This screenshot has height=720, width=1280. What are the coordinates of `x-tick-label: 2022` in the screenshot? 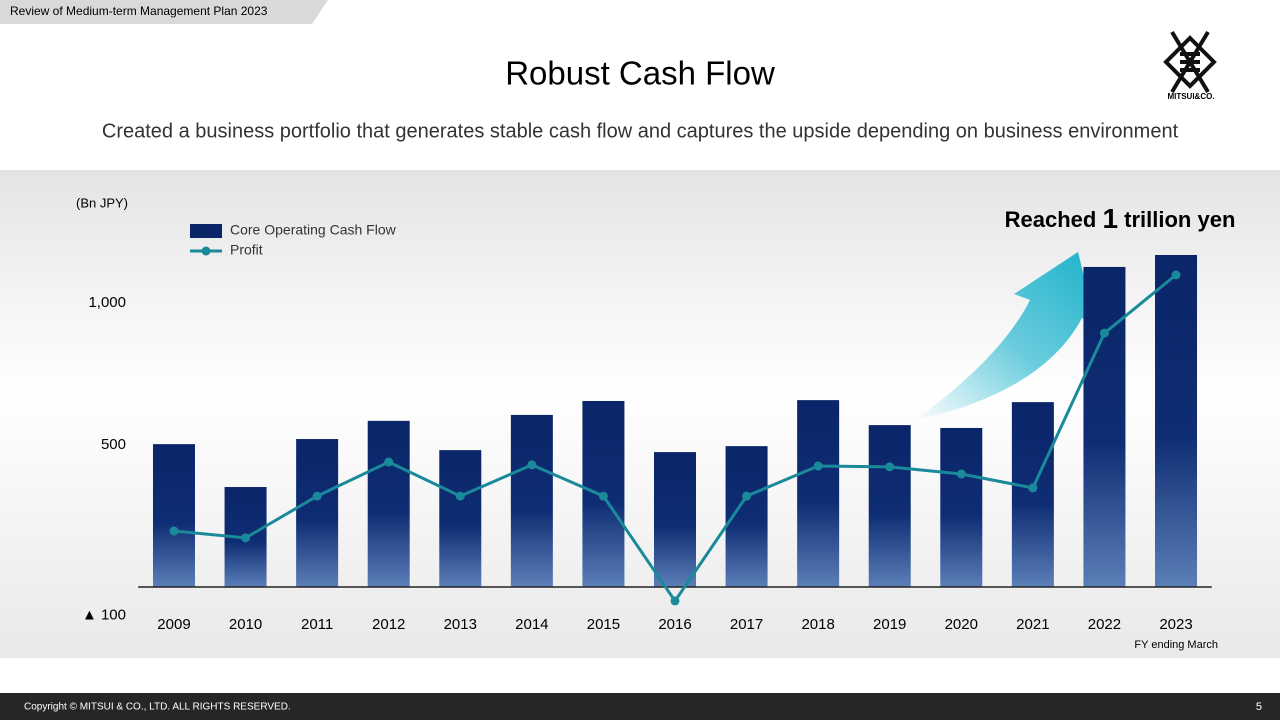 It's located at (1104, 624).